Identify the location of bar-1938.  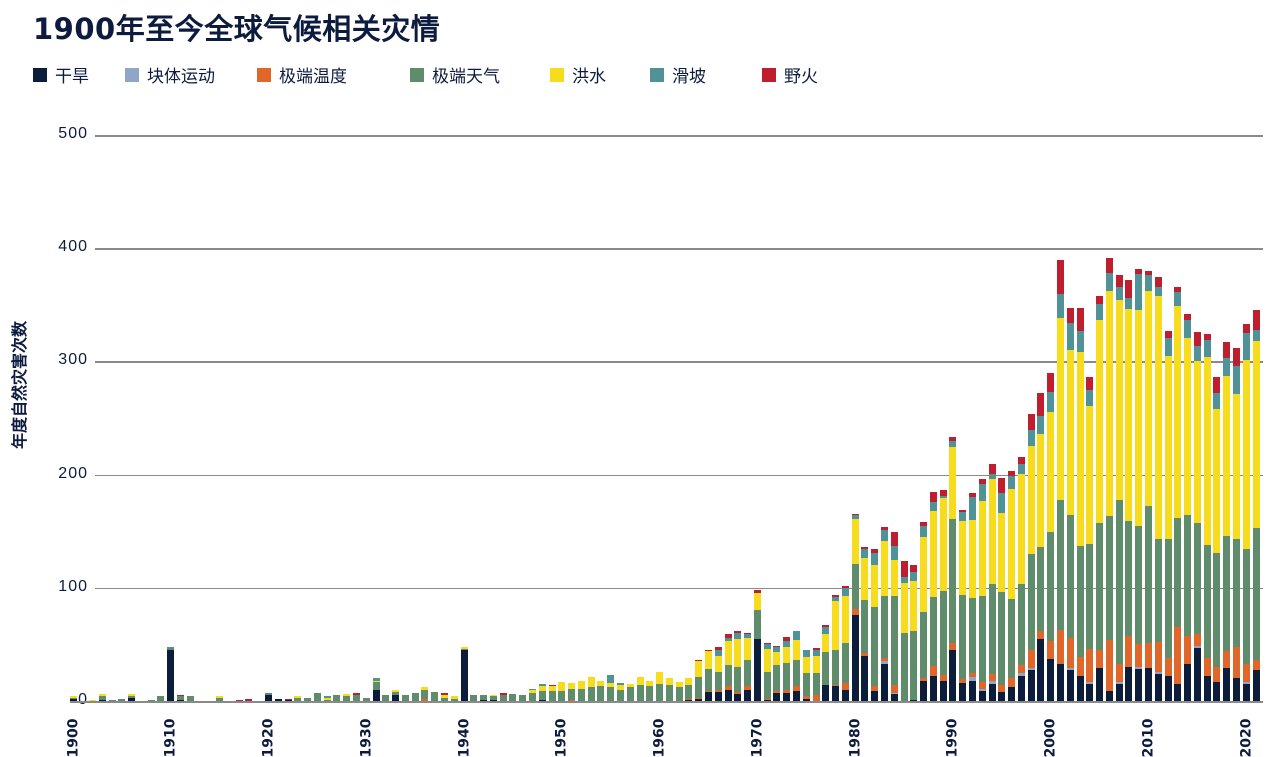
(445, 697).